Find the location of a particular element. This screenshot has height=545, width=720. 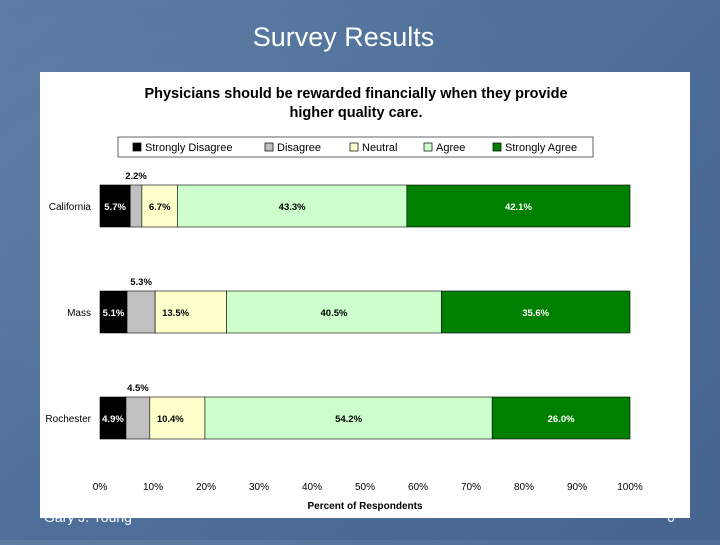

data-label: 54.2% is located at coordinates (348, 419).